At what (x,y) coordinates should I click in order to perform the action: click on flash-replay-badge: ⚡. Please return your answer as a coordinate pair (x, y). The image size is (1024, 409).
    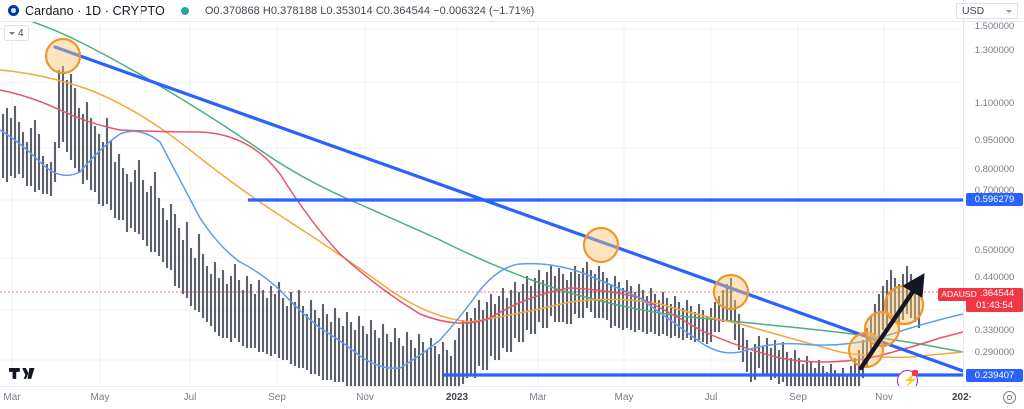
    Looking at the image, I should click on (908, 380).